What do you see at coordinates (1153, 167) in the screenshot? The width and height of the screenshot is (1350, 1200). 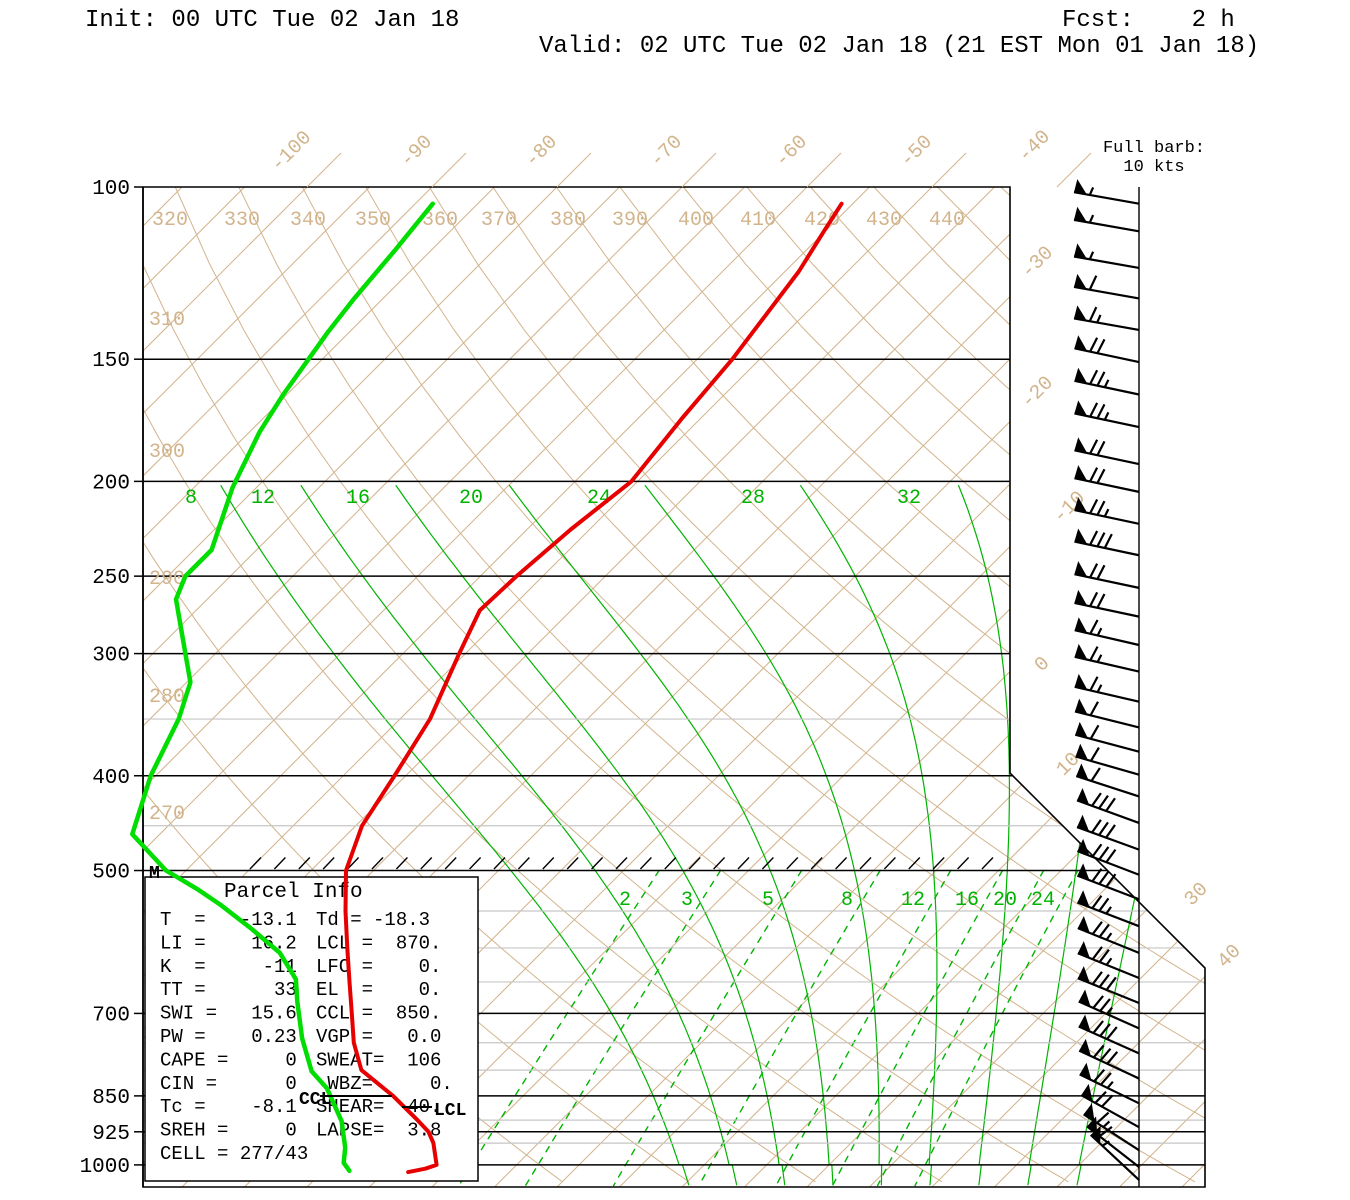 I see `barb-legend-line2: 10 kts` at bounding box center [1153, 167].